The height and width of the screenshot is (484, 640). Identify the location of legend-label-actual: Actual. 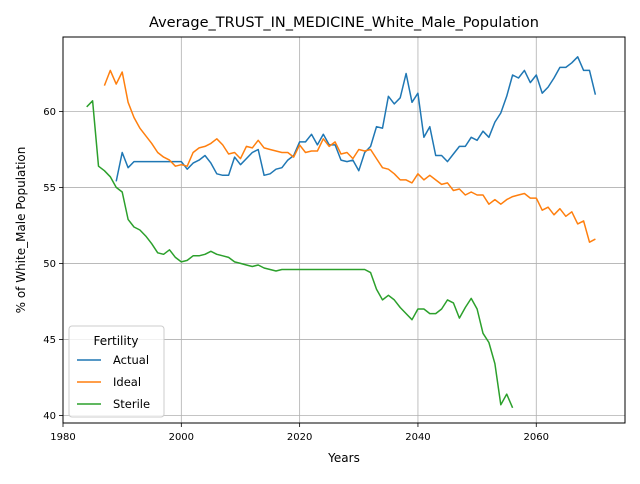
(131, 360).